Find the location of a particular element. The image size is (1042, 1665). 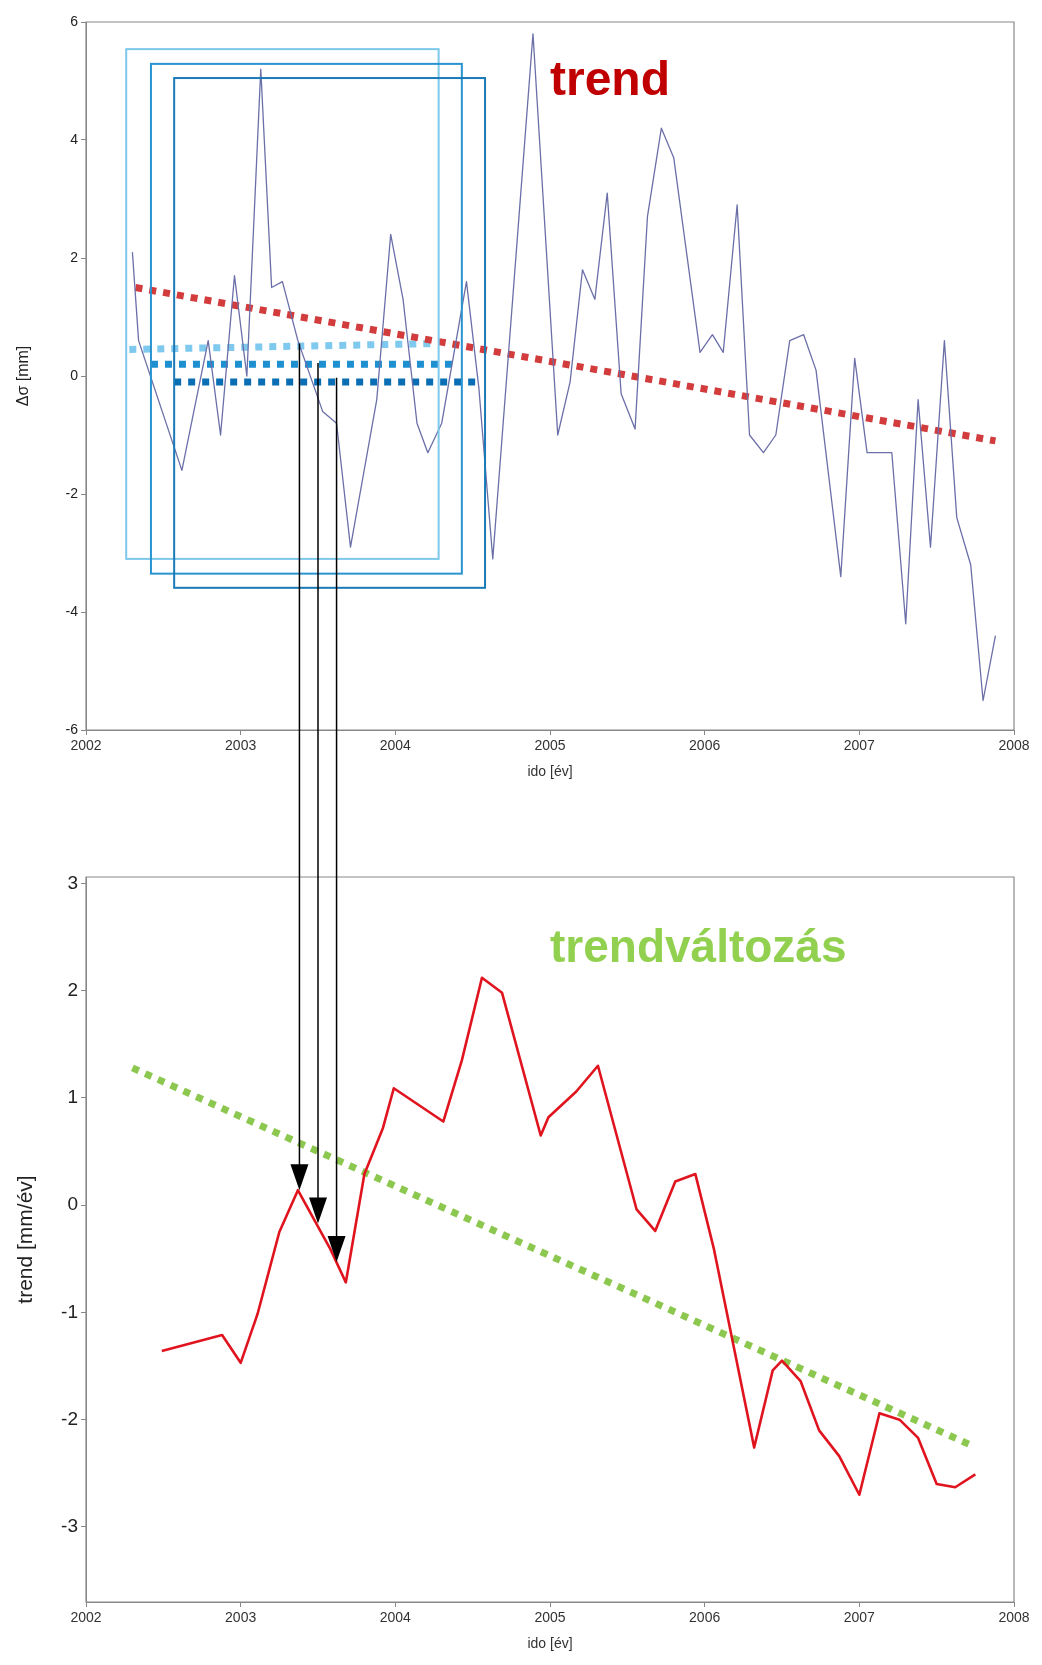

y-tick-label: 1 is located at coordinates (72, 1097).